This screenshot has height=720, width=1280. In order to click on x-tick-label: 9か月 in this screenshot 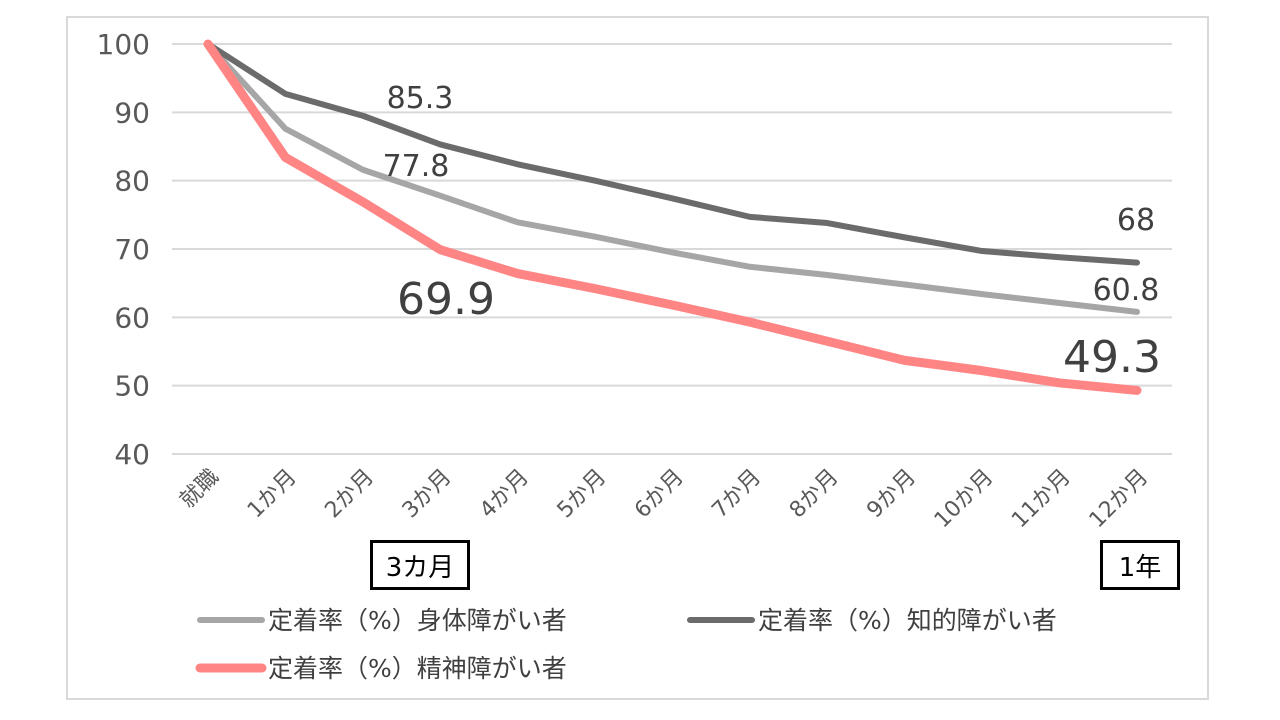, I will do `click(891, 494)`.